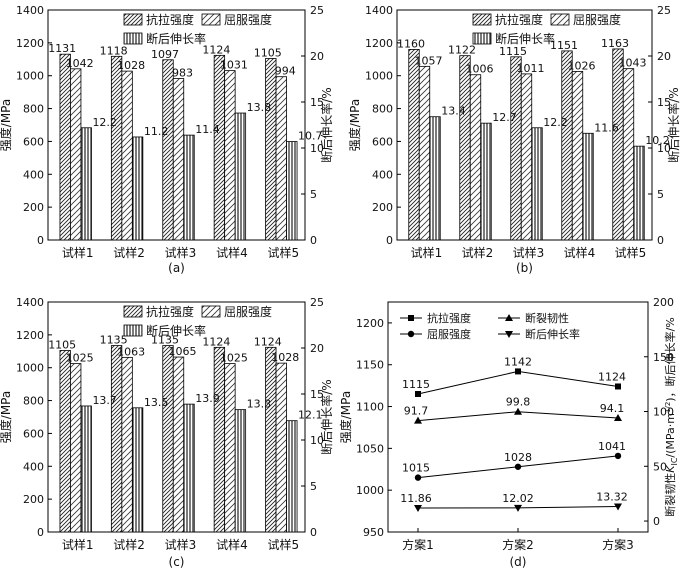 The height and width of the screenshot is (574, 700). I want to click on data-label: 11.86, so click(416, 498).